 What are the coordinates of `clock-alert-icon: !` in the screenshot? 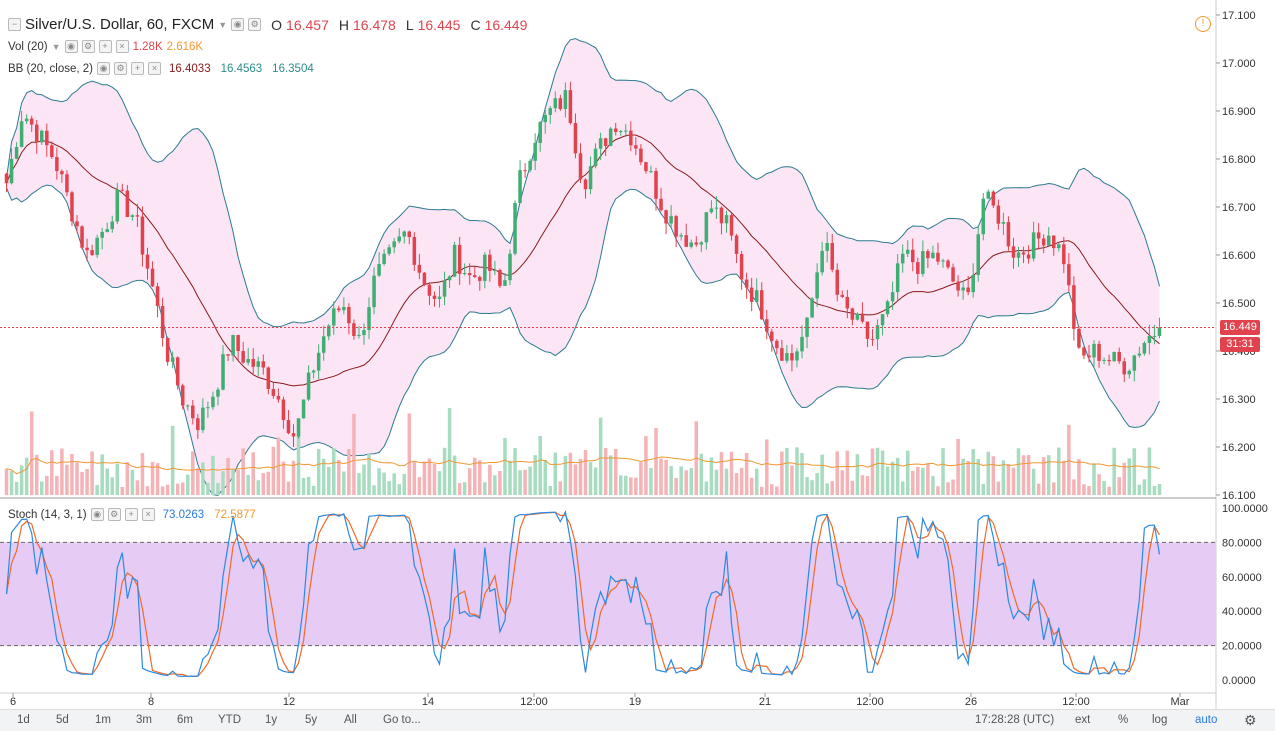 It's located at (1203, 24).